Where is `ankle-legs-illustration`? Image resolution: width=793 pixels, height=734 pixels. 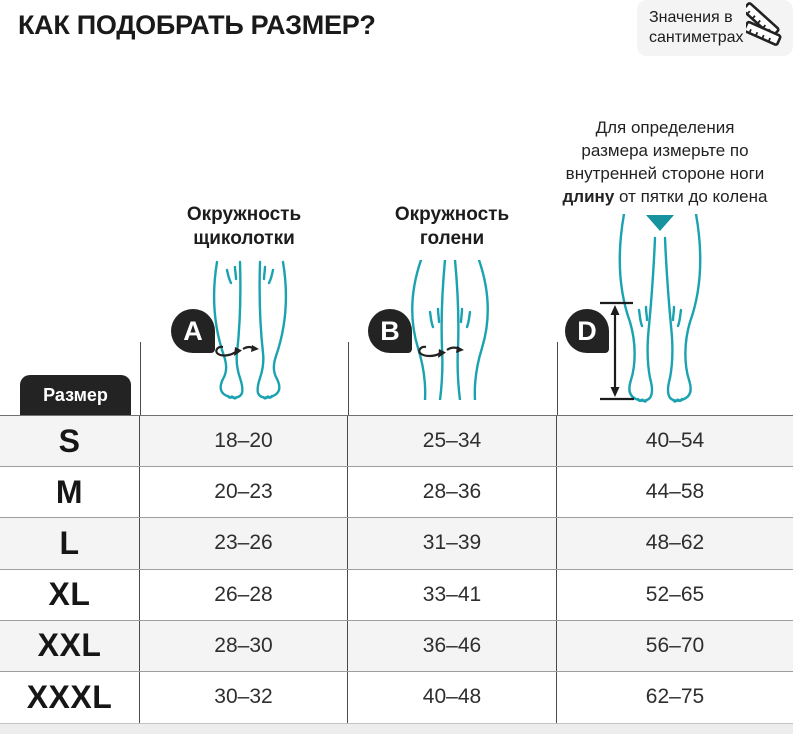 ankle-legs-illustration is located at coordinates (250, 330).